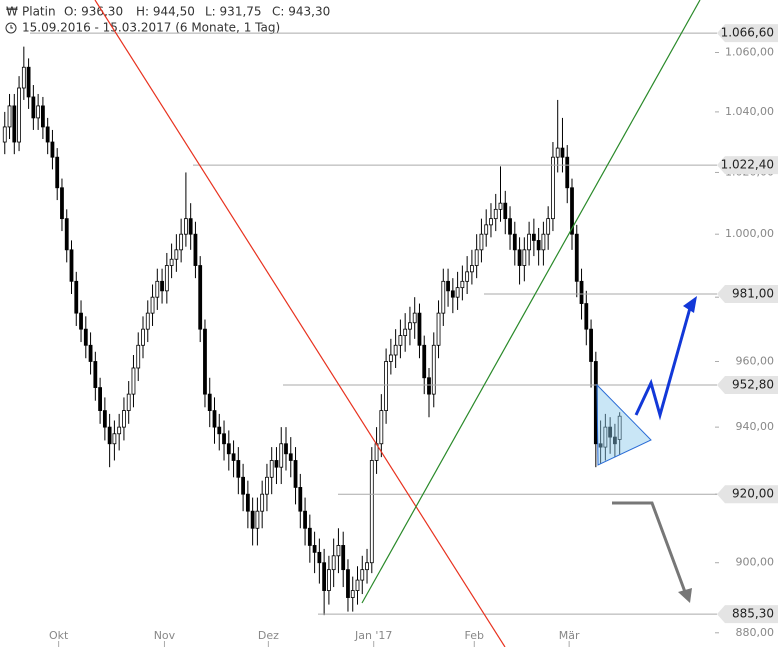 The height and width of the screenshot is (647, 780). What do you see at coordinates (753, 494) in the screenshot?
I see `level-label: 920,00` at bounding box center [753, 494].